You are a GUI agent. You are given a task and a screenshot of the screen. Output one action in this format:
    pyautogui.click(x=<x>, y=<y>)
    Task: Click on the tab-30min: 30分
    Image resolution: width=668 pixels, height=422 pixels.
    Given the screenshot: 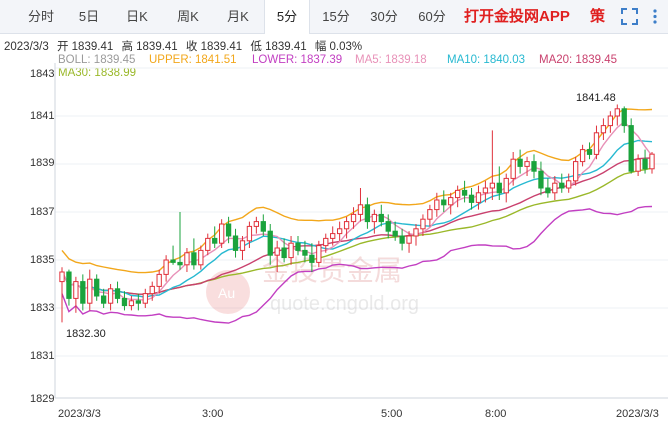 What is the action you would take?
    pyautogui.click(x=384, y=16)
    